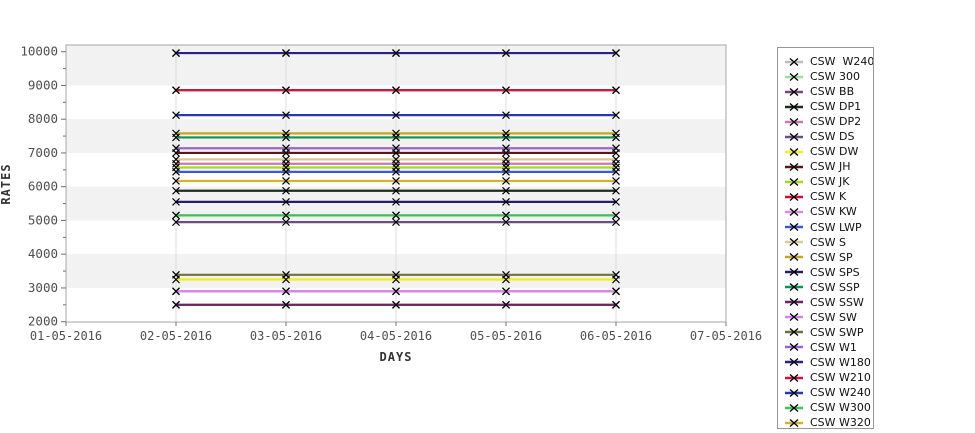 The height and width of the screenshot is (433, 975). Describe the element at coordinates (837, 302) in the screenshot. I see `legend-label: CSW SSW` at that location.